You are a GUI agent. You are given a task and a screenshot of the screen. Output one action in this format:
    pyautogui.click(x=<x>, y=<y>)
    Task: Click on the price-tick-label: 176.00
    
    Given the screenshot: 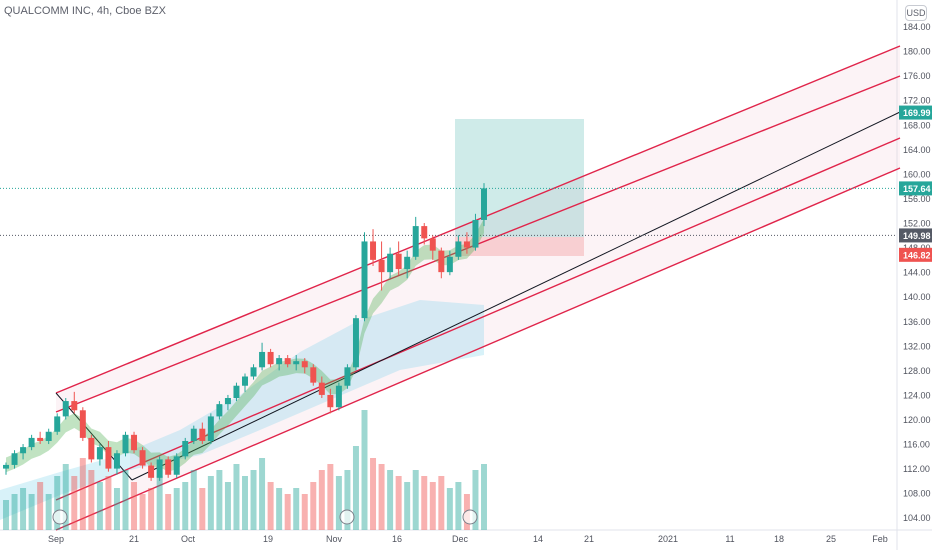 What is the action you would take?
    pyautogui.click(x=917, y=76)
    